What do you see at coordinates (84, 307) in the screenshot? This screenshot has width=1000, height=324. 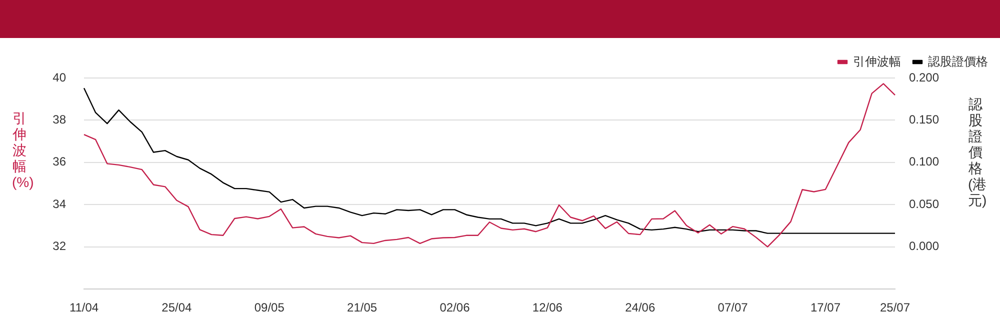 I see `x-tick-label: 11/04` at bounding box center [84, 307].